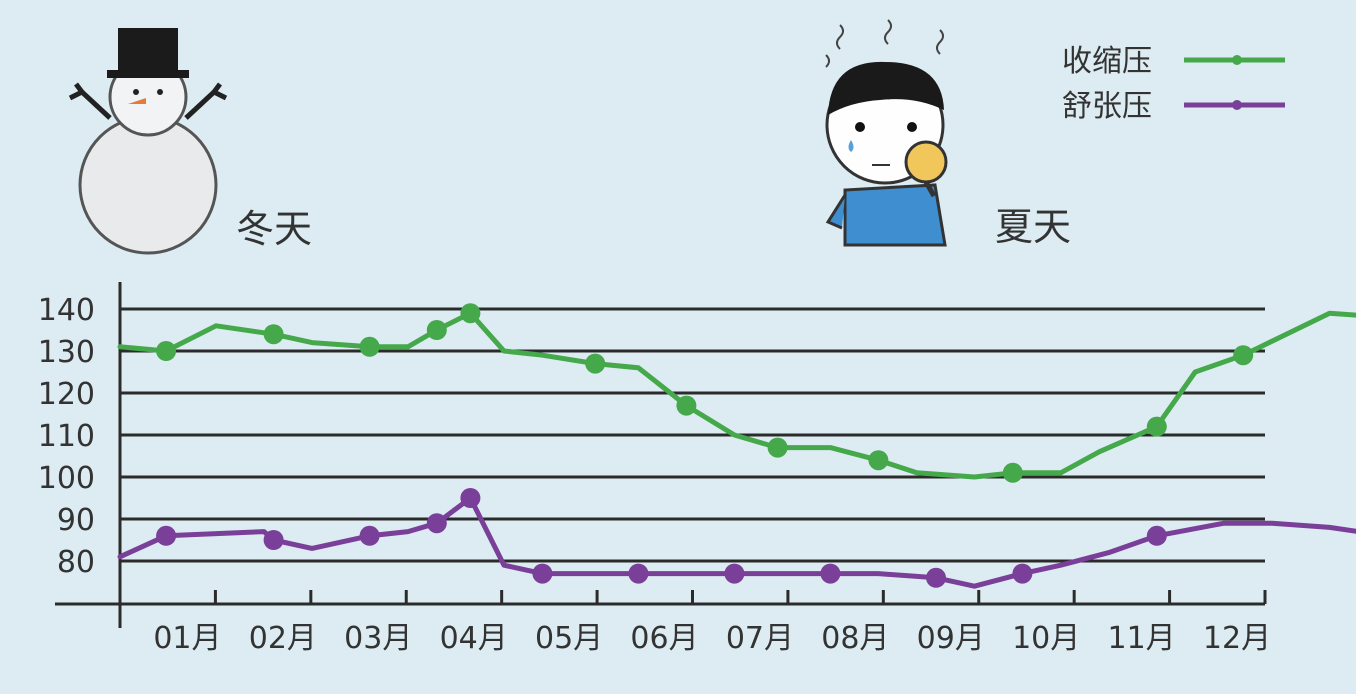 Image resolution: width=1356 pixels, height=694 pixels. I want to click on x-tick-label: 03月, so click(378, 638).